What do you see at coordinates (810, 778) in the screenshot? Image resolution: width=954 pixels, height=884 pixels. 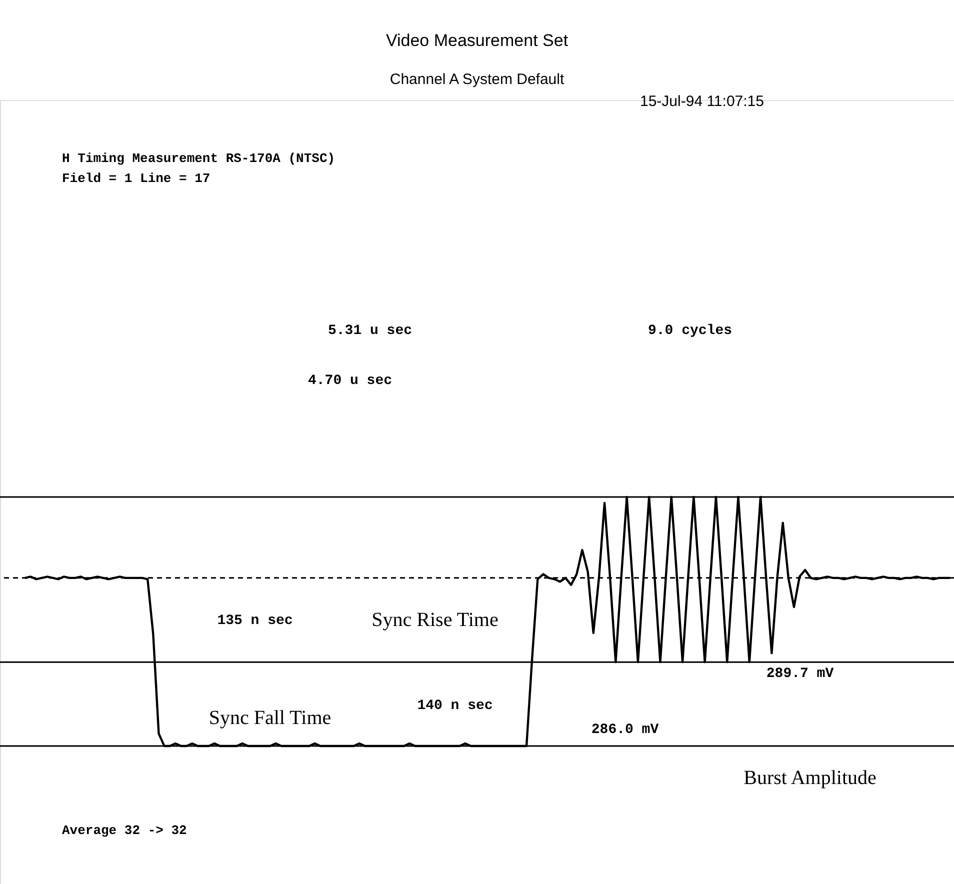 I see `text: Burst Amplitude` at bounding box center [810, 778].